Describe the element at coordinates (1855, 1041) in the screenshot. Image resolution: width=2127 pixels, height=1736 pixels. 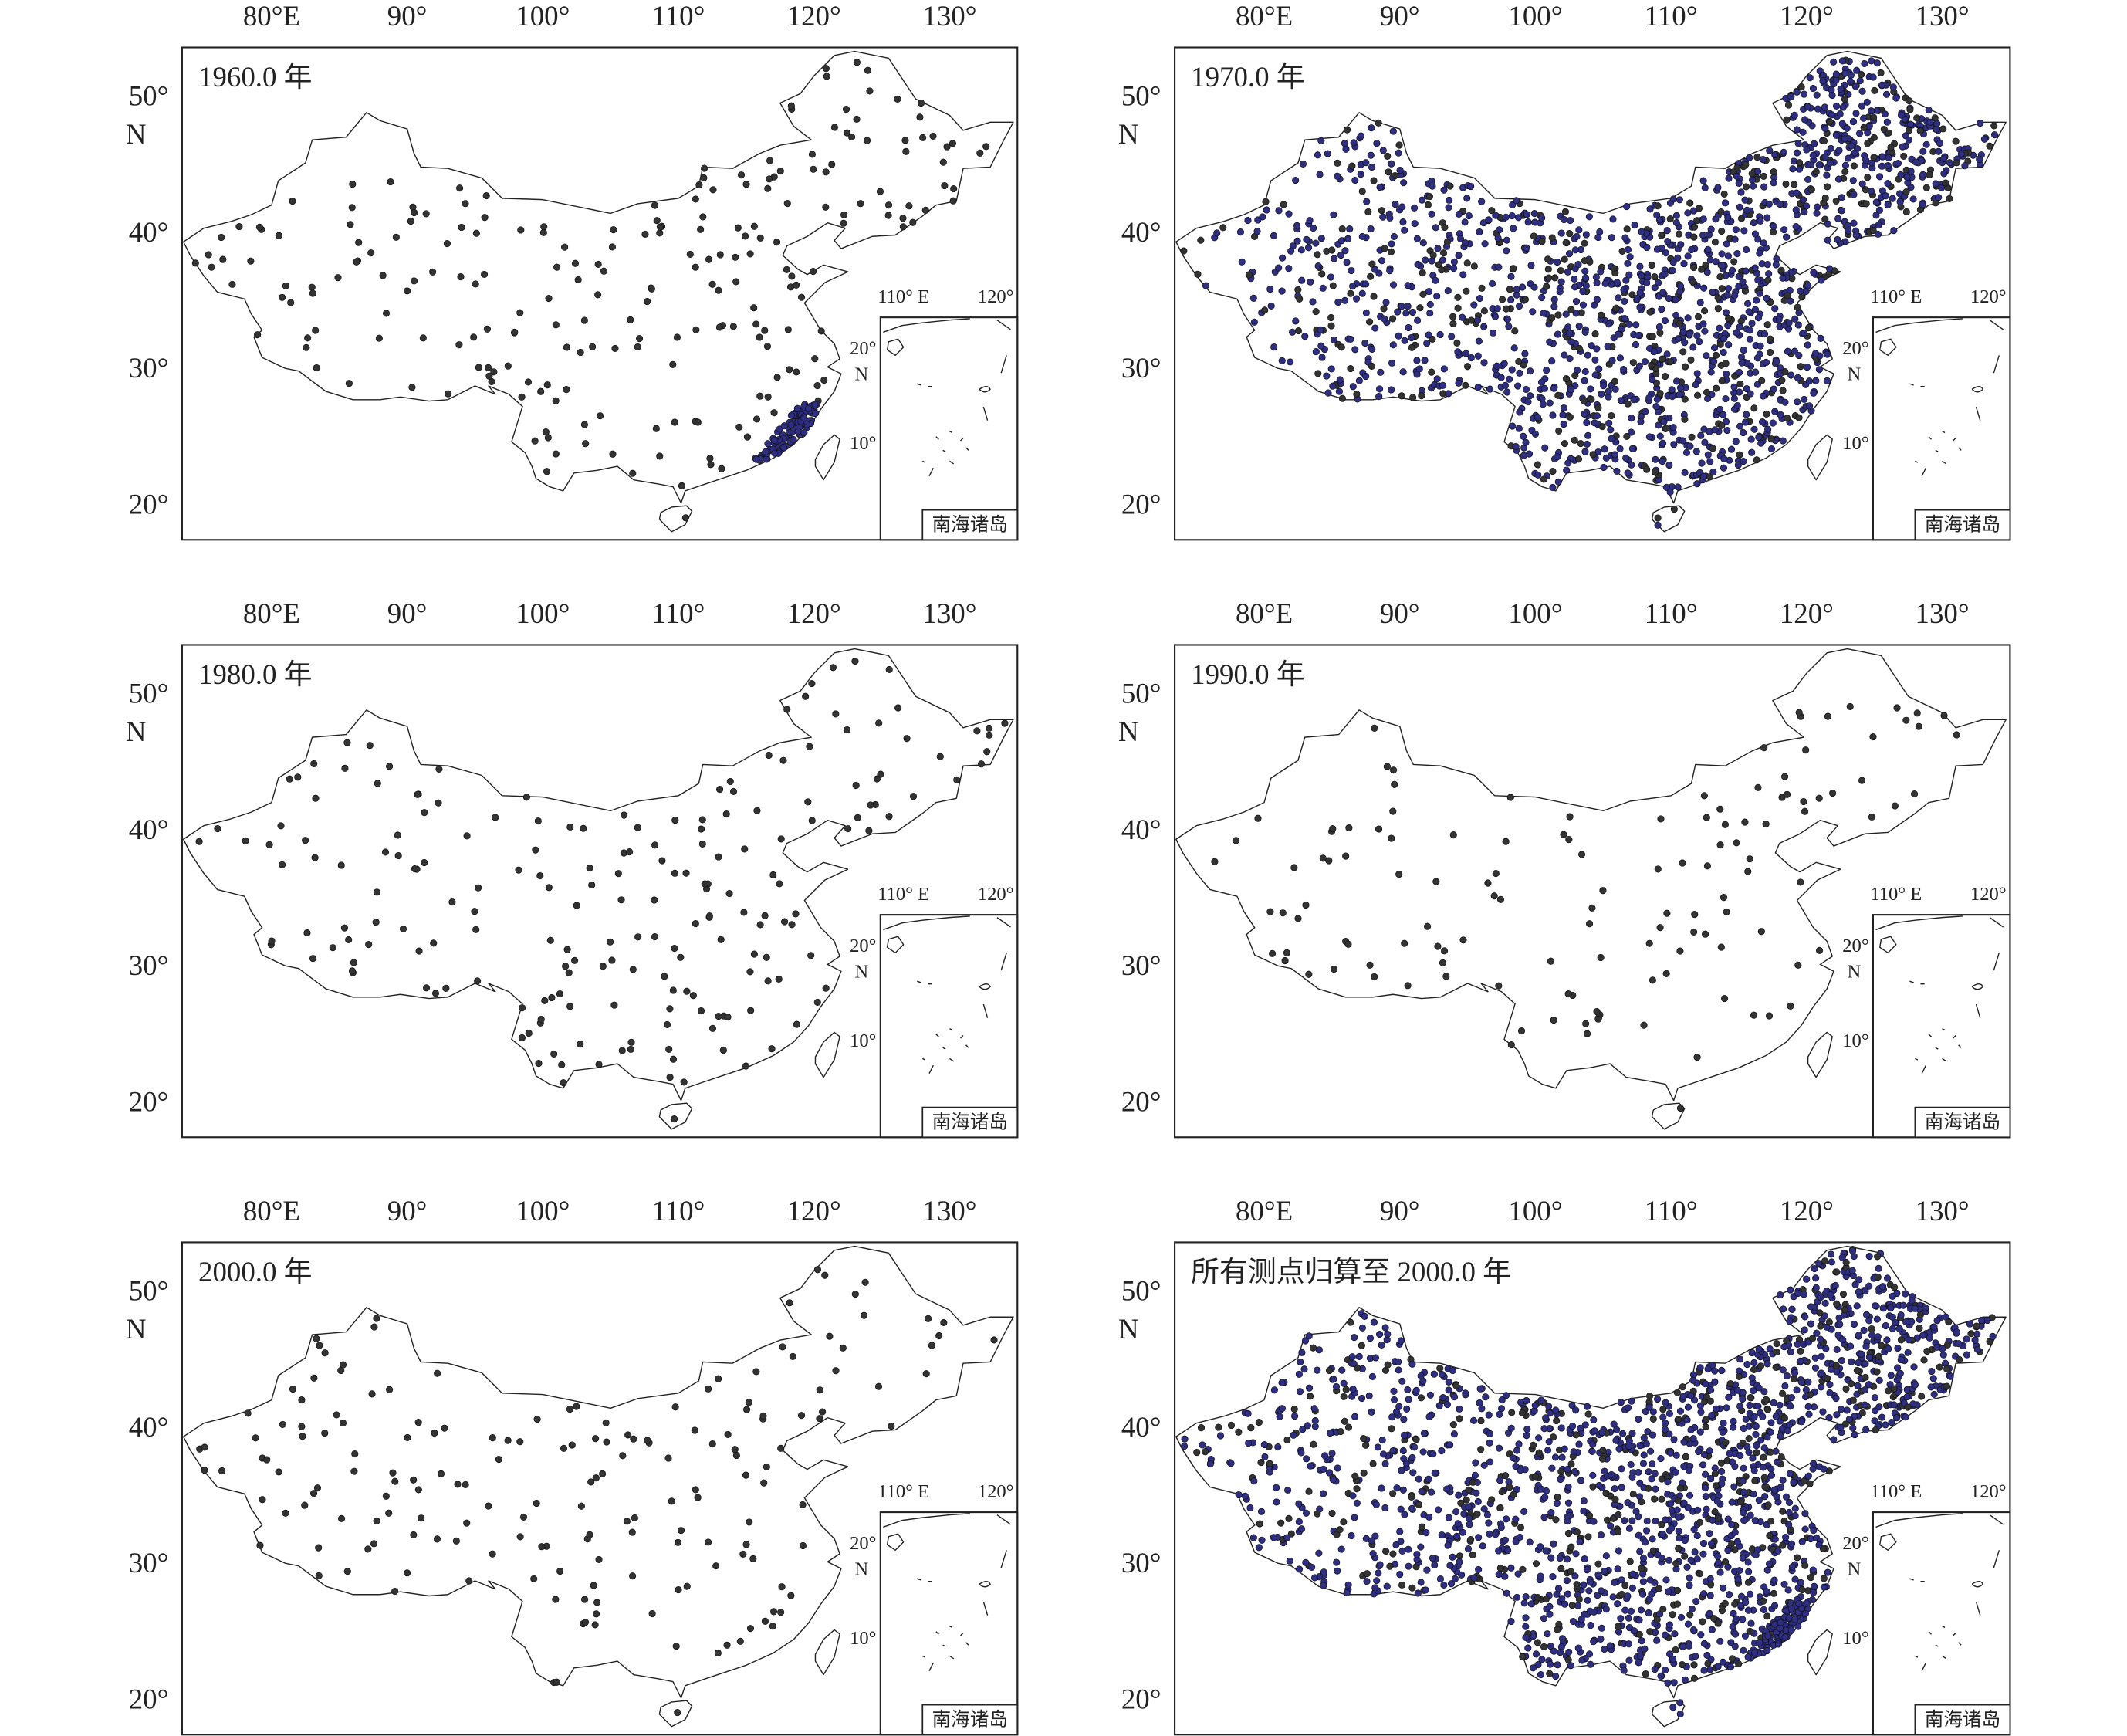
I see `inset-y-tick-label: 10°` at that location.